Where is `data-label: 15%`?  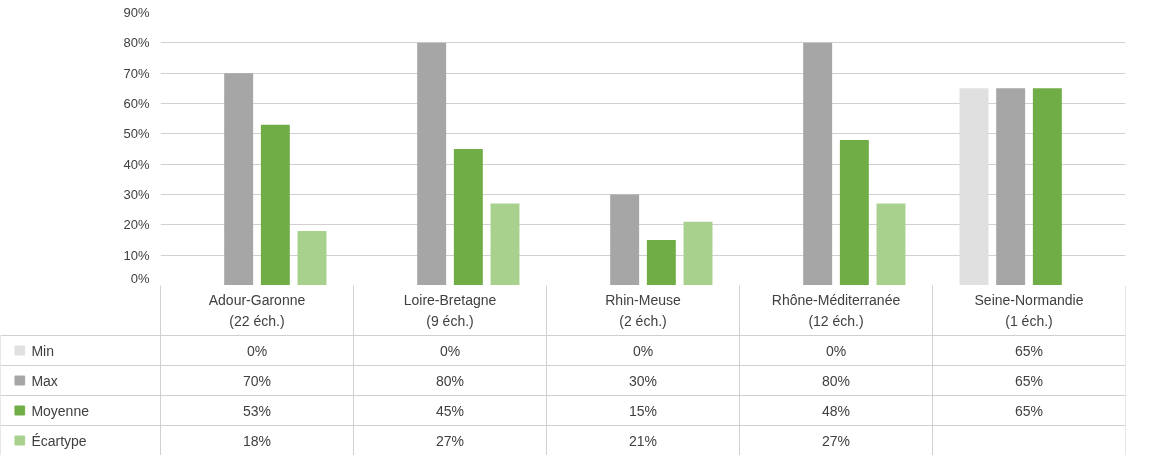 data-label: 15% is located at coordinates (643, 410).